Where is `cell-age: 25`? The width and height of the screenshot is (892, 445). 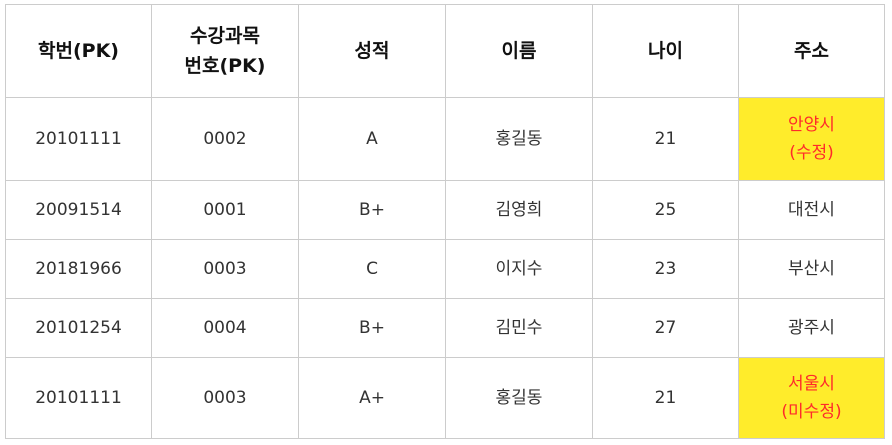
cell-age: 25 is located at coordinates (665, 210).